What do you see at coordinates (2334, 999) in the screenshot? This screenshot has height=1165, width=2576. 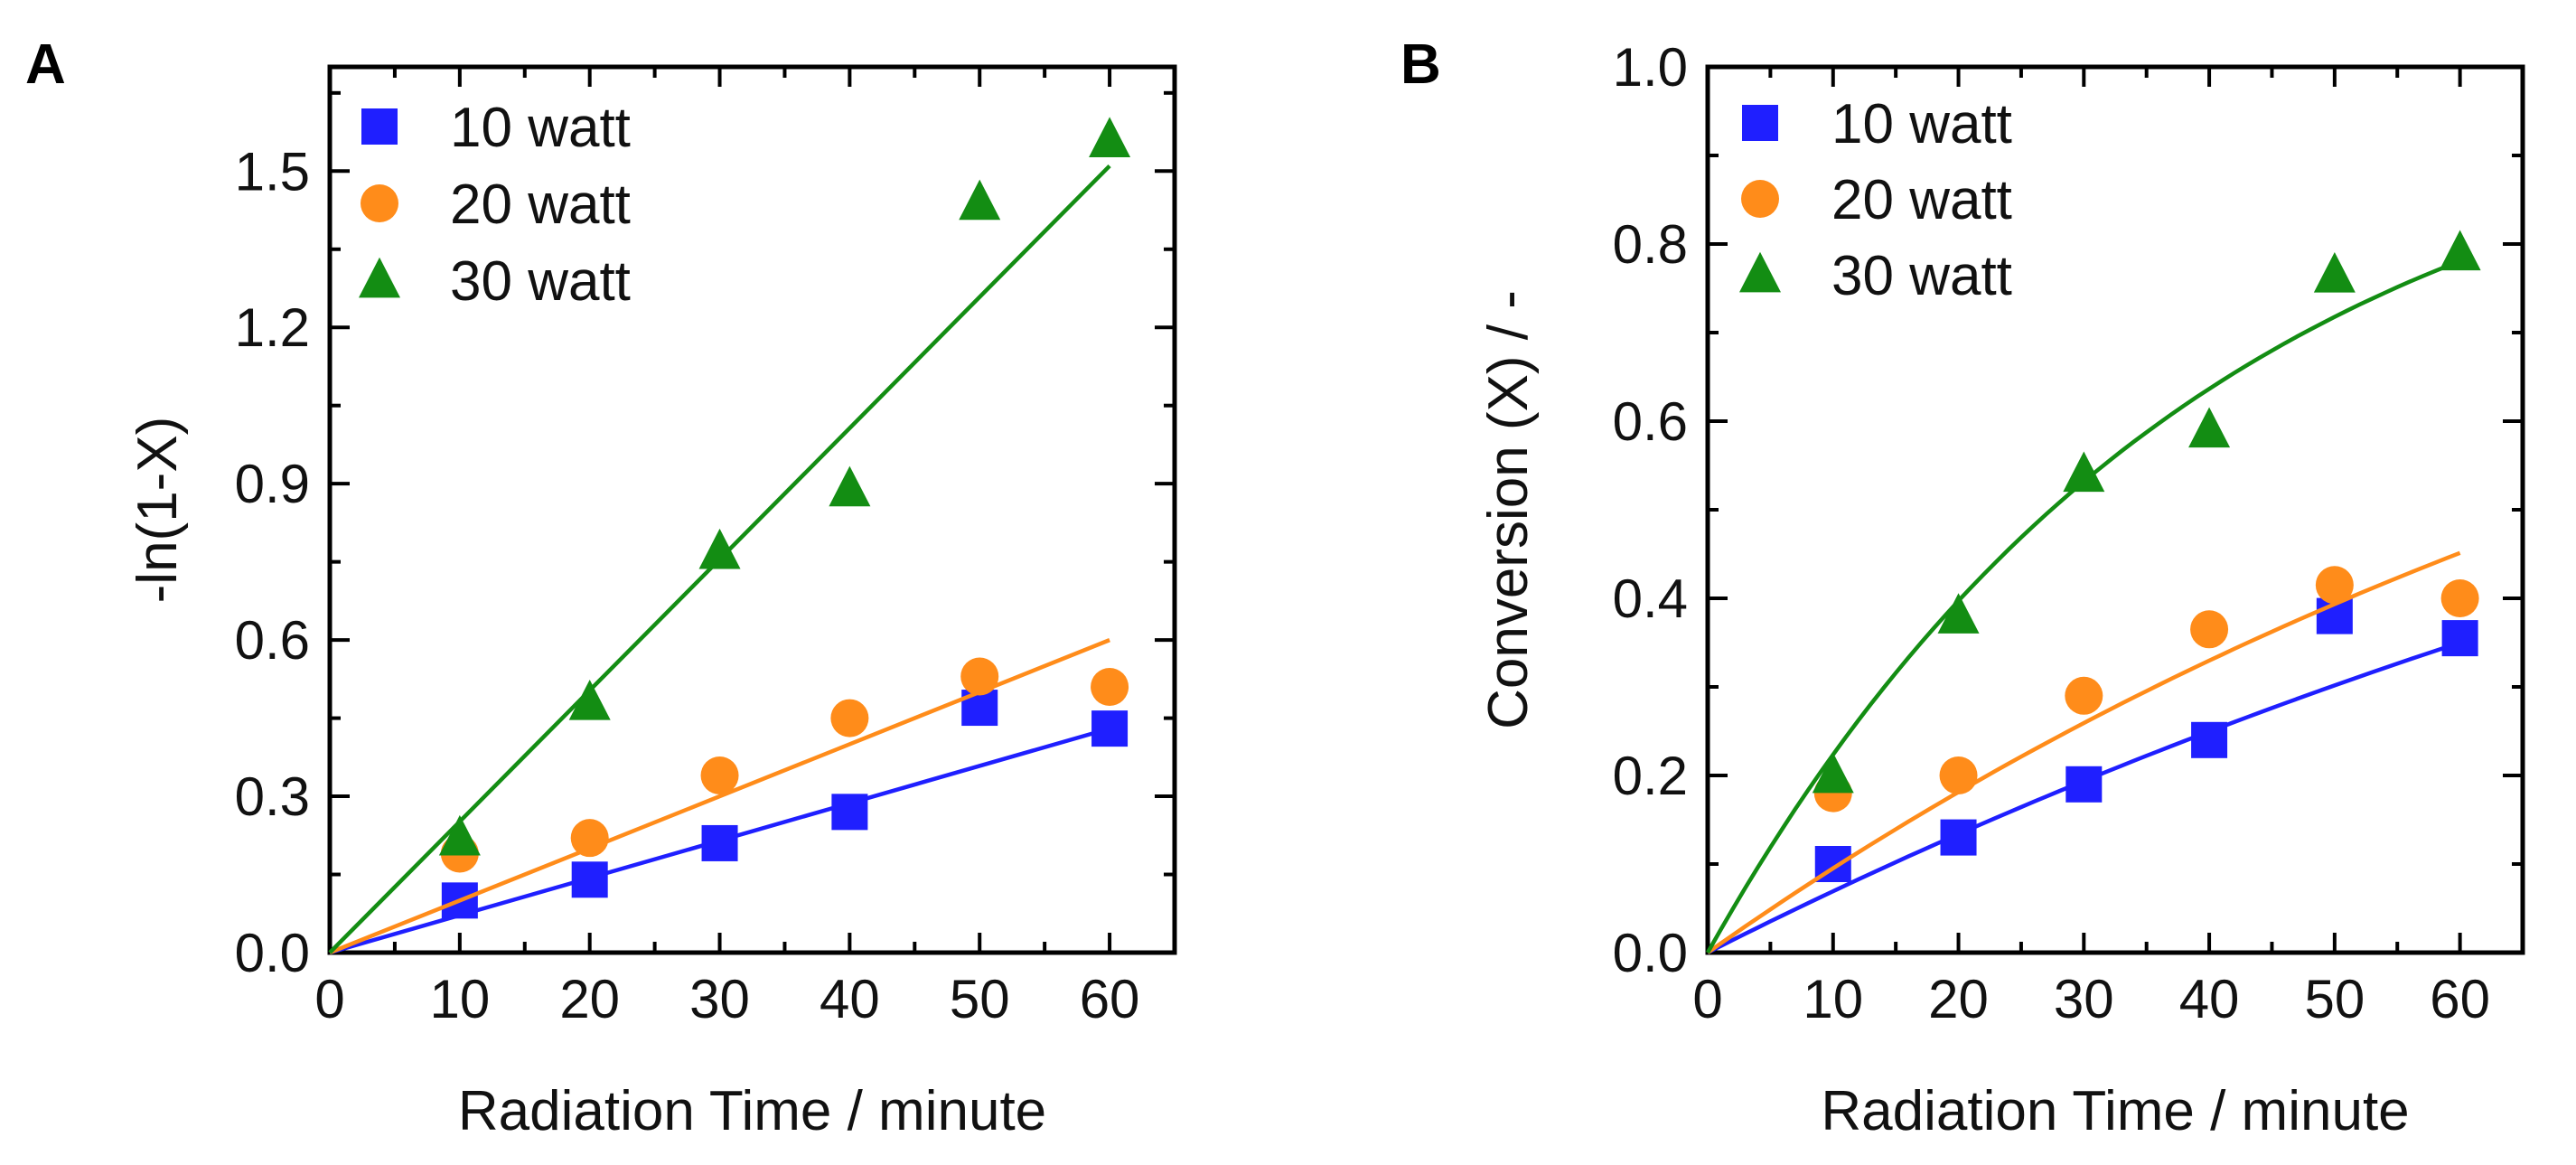 I see `x-tick-label-b: 50` at bounding box center [2334, 999].